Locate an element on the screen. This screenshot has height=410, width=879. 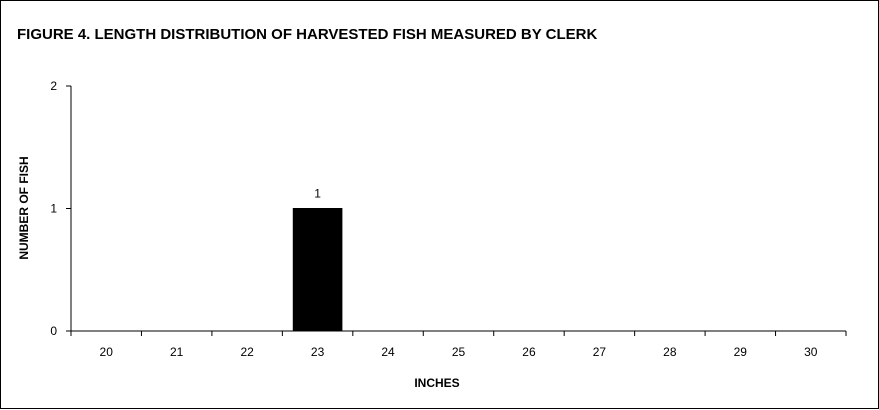
x-tick-label: 30 is located at coordinates (811, 352).